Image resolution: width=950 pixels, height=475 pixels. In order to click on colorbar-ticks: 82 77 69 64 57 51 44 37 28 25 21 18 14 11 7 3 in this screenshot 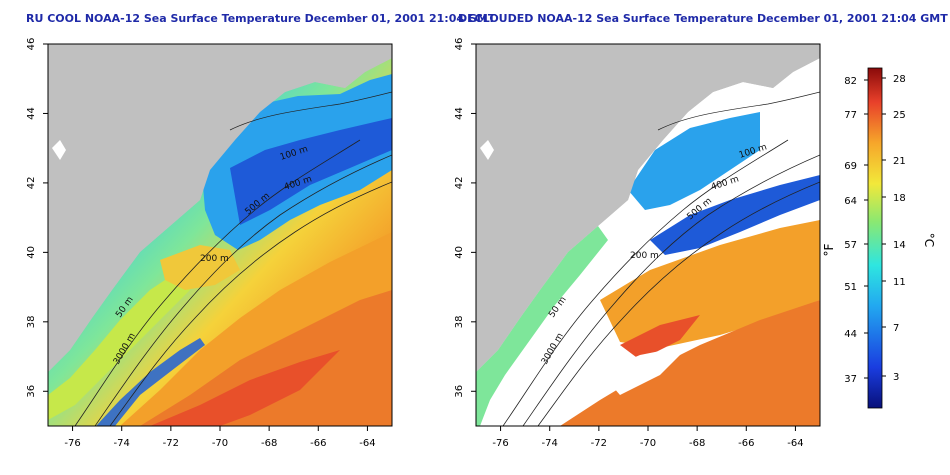, I will do `click(874, 229)`.